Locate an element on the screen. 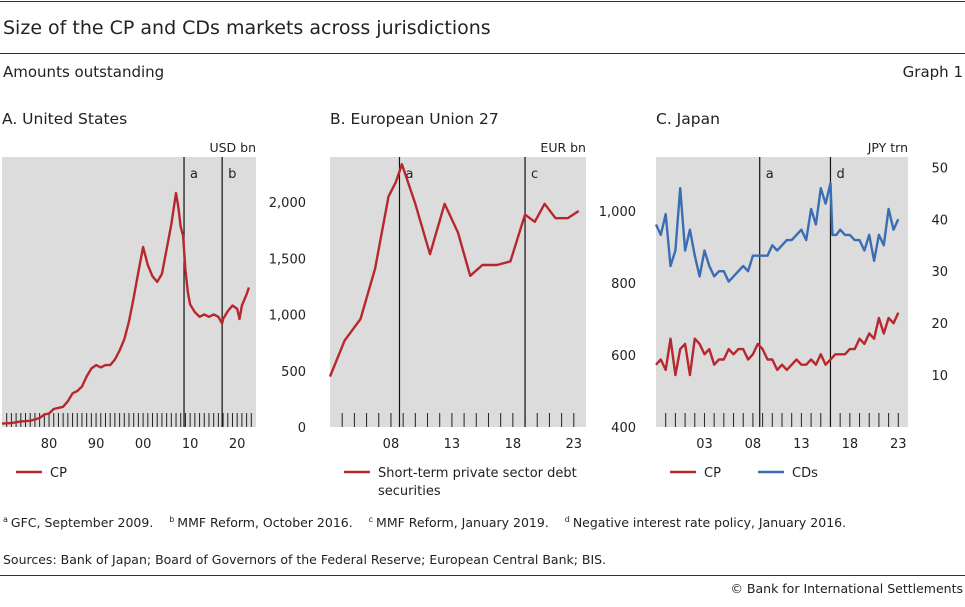 The image size is (965, 607). y-tick-label: 2,000 is located at coordinates (287, 203).